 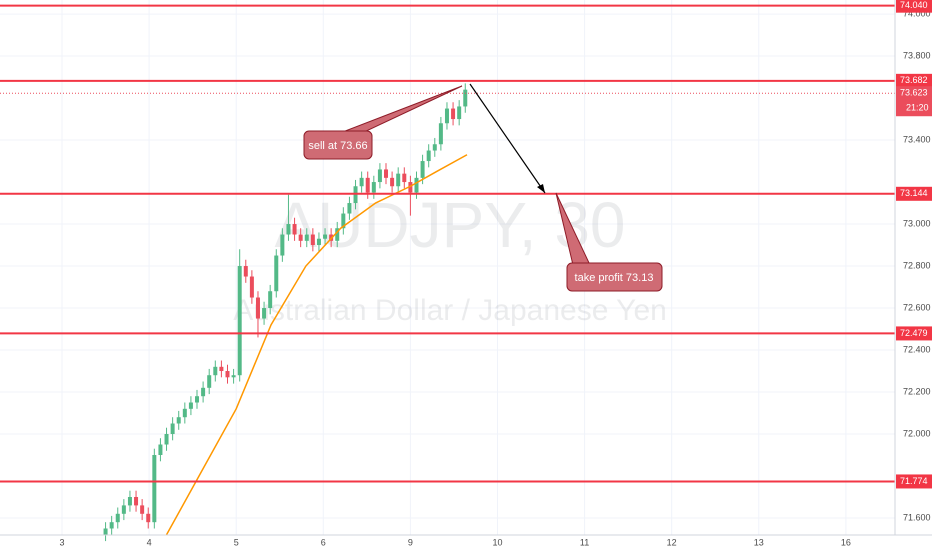 I want to click on y-tick-label: 72.800, so click(x=917, y=265).